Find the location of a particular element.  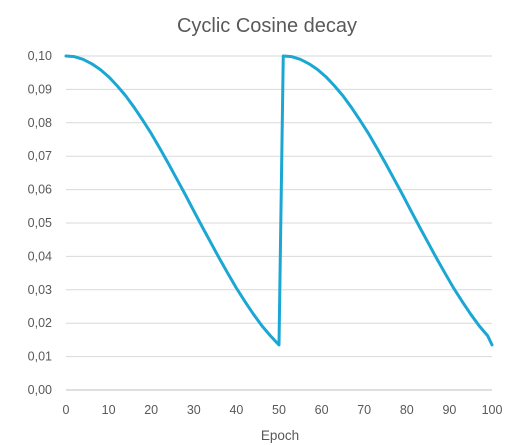

x-tick-label: 10 is located at coordinates (109, 410).